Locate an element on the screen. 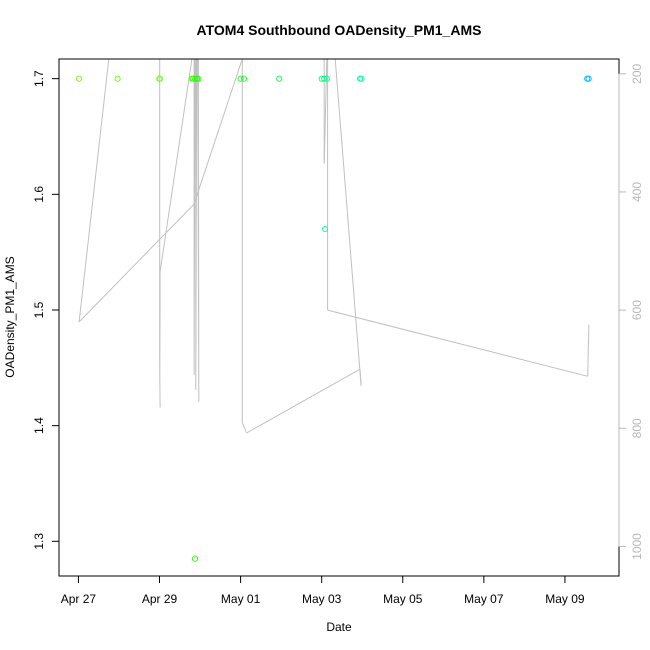  chart-title: ATOM4 Southbound OADensity_PM1_AMS is located at coordinates (339, 30).